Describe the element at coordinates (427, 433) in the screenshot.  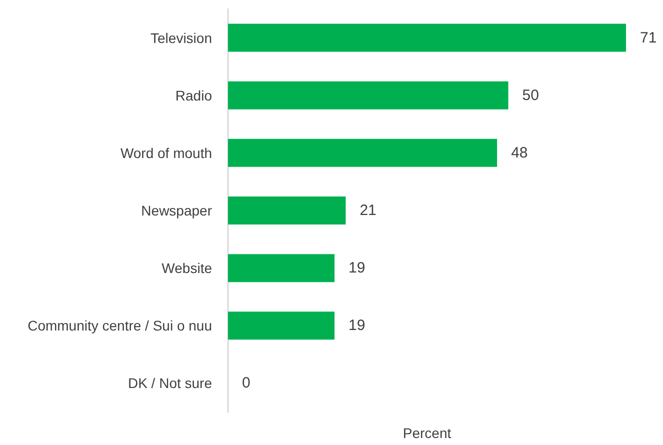
I see `x-axis-title: Percent` at that location.